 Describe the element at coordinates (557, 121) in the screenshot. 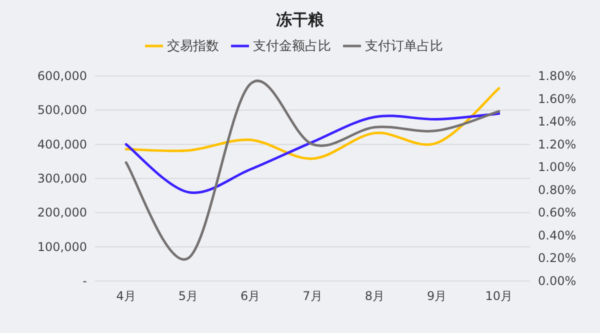

I see `y2-tick-label: 1.40%` at that location.